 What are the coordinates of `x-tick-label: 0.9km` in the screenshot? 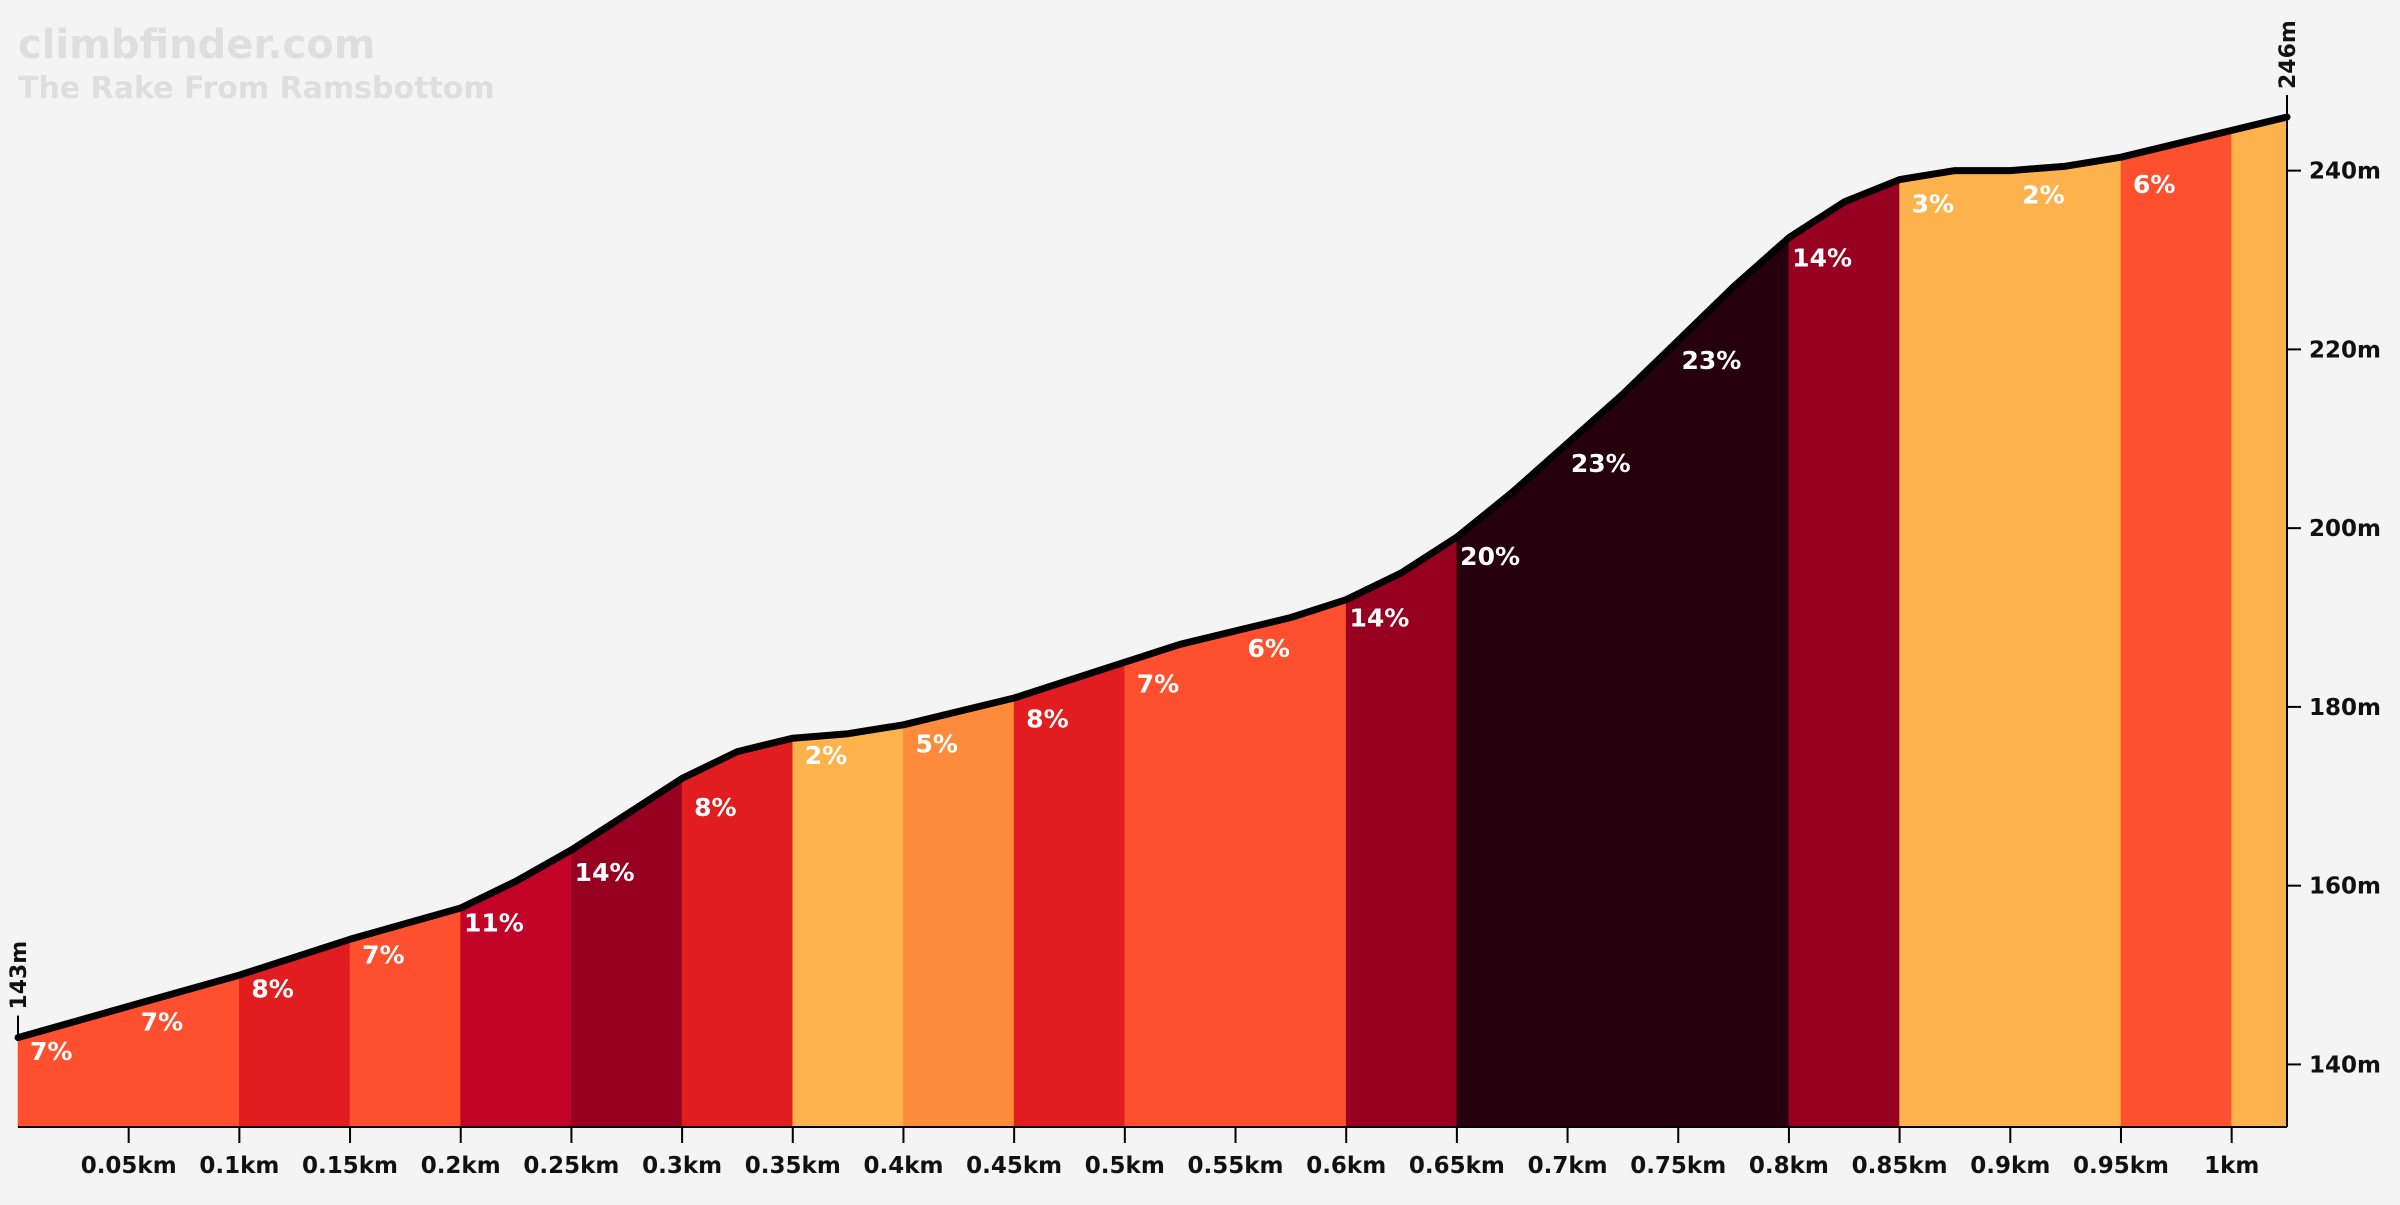 It's located at (2010, 1166).